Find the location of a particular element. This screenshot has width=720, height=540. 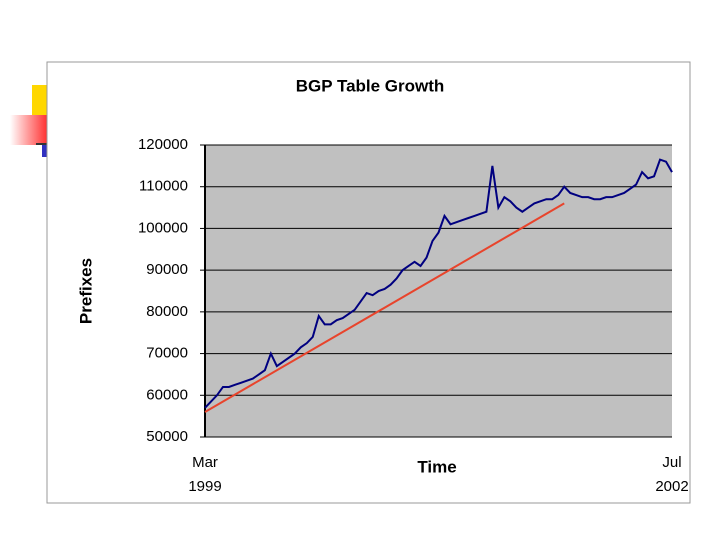

y-tick-label: 70000 is located at coordinates (167, 353).